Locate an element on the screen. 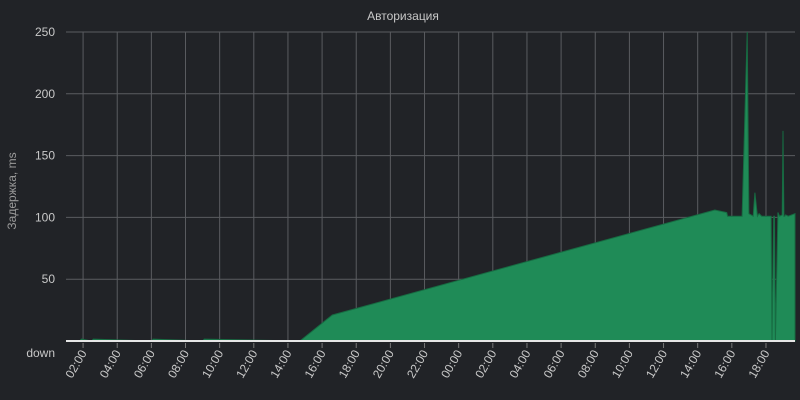  x-tick-label: 00:00 is located at coordinates (451, 363).